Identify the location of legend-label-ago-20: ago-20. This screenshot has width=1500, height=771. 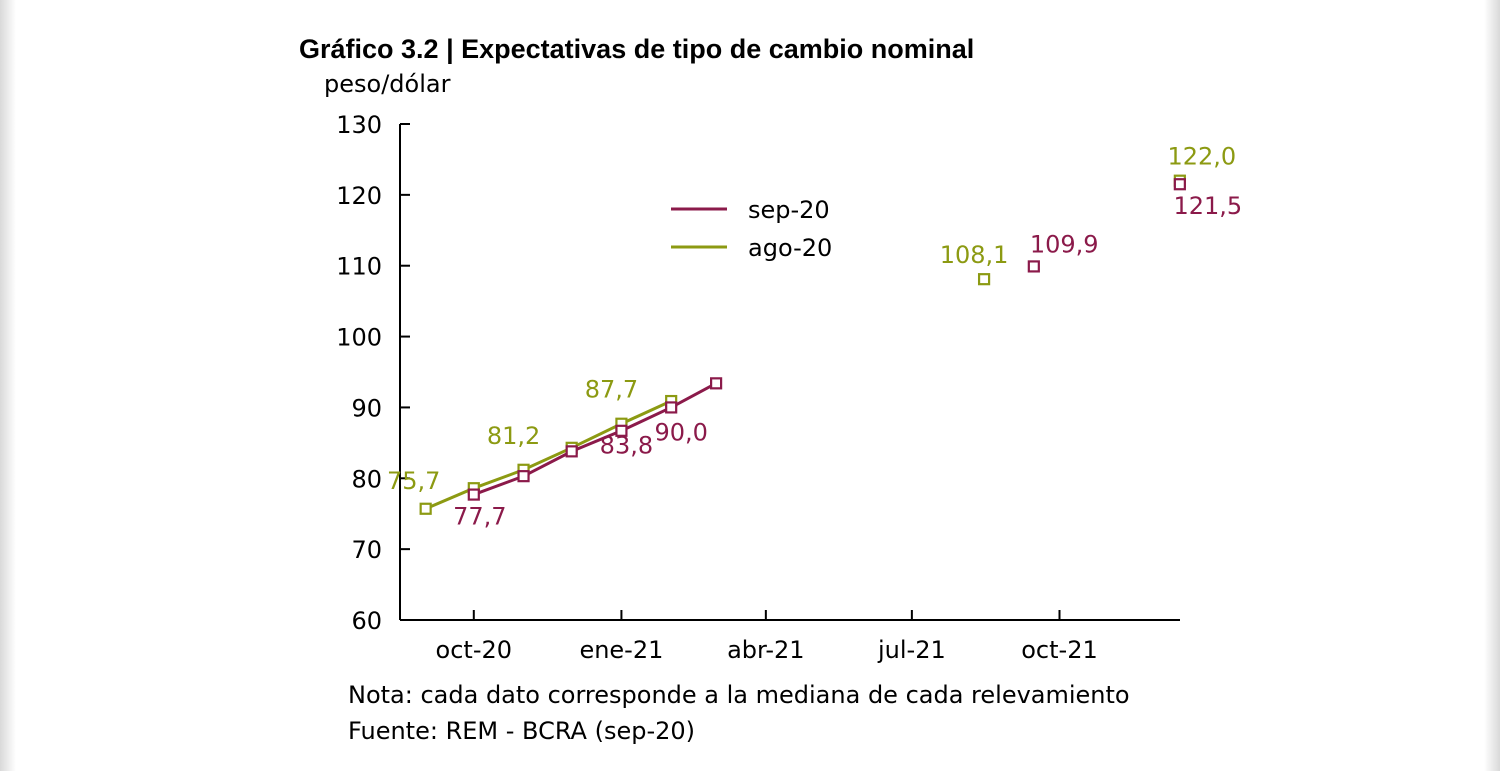
(790, 248).